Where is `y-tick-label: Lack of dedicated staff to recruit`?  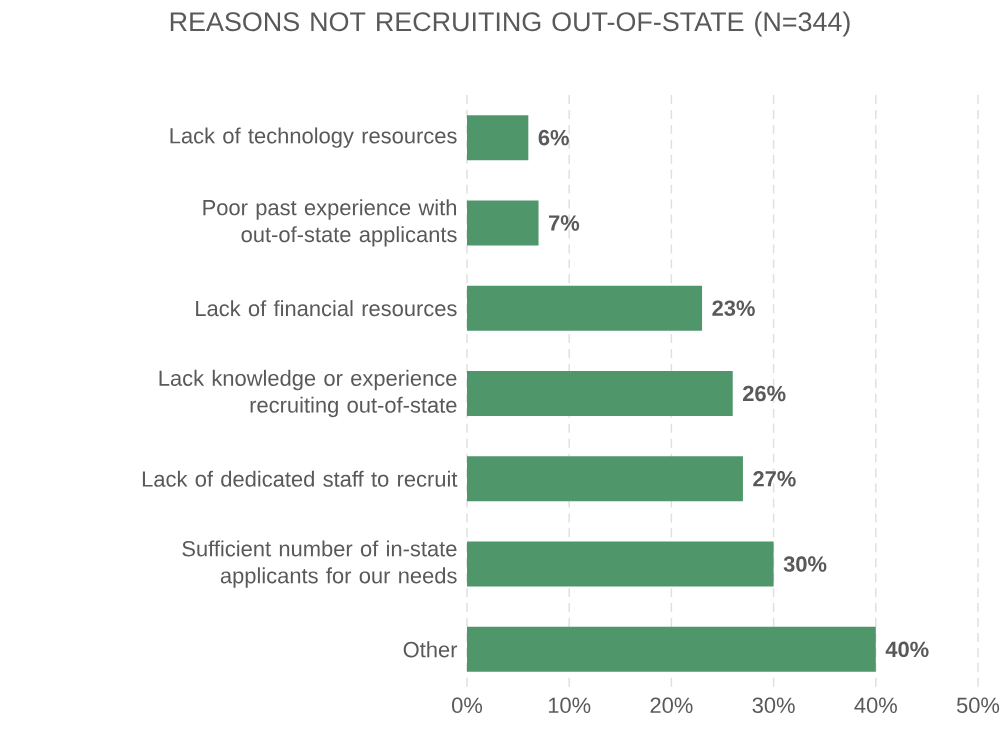 y-tick-label: Lack of dedicated staff to recruit is located at coordinates (300, 478).